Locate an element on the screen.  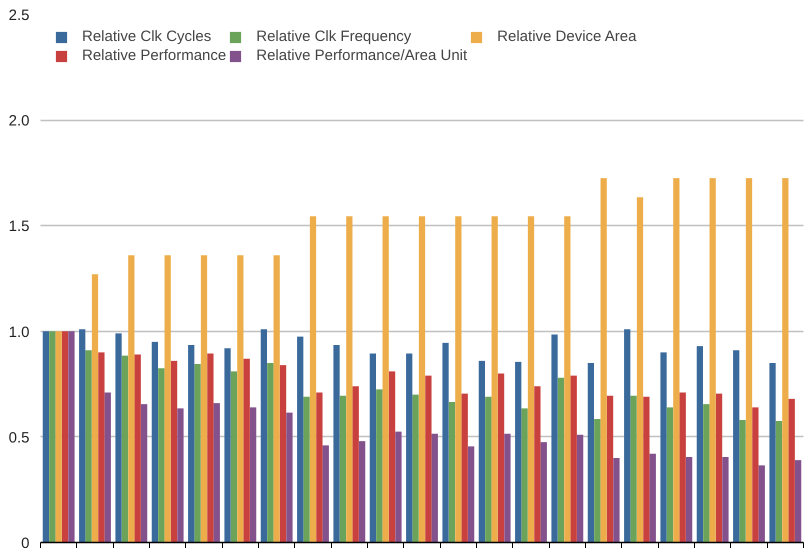
legend-label: Relative Clk Cycles is located at coordinates (147, 36).